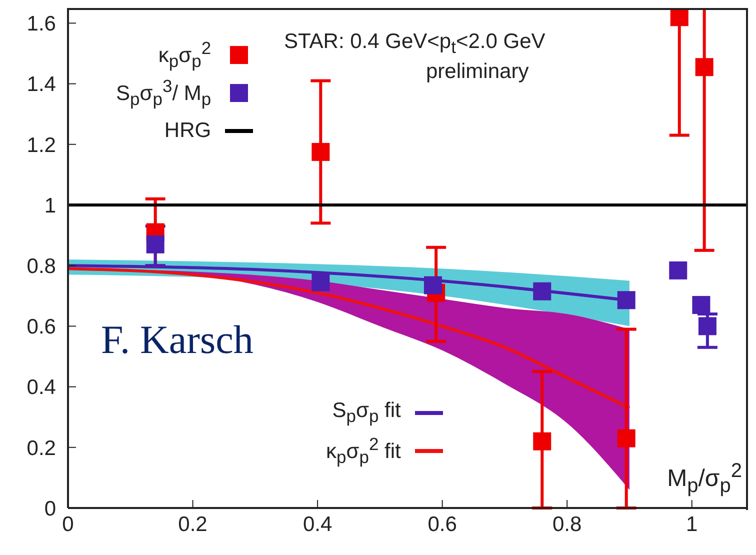 Image resolution: width=756 pixels, height=555 pixels. I want to click on legend-label: κ$_{p}$σ$_{p}$$^{2}$ fit, so click(363, 451).